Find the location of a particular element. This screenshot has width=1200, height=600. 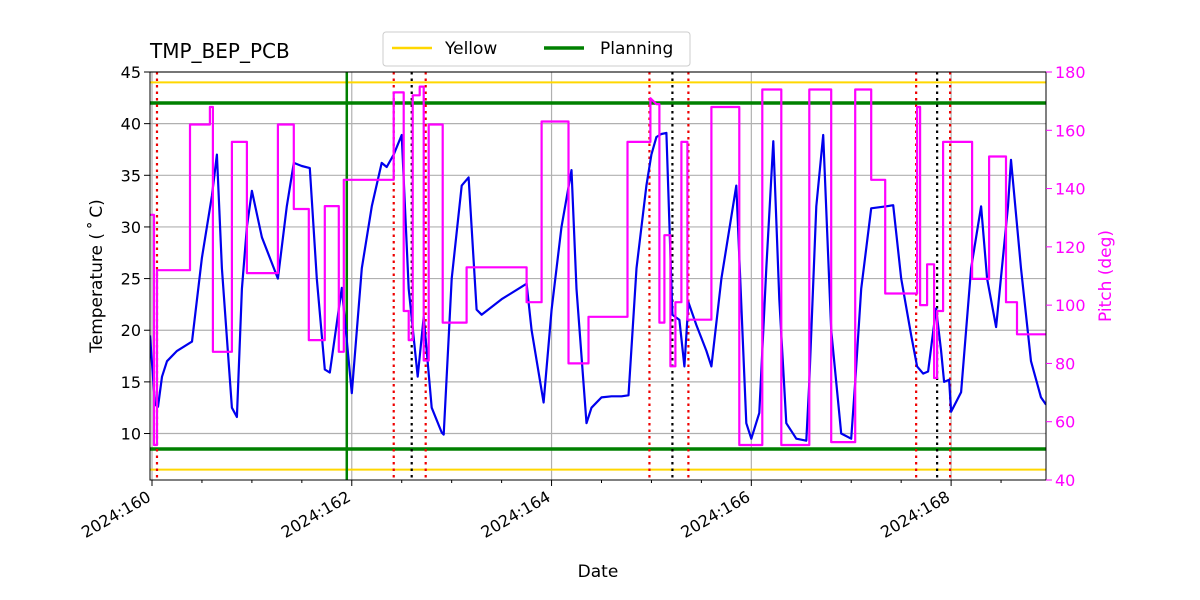

y-left-tick-label: 35 is located at coordinates (131, 175).